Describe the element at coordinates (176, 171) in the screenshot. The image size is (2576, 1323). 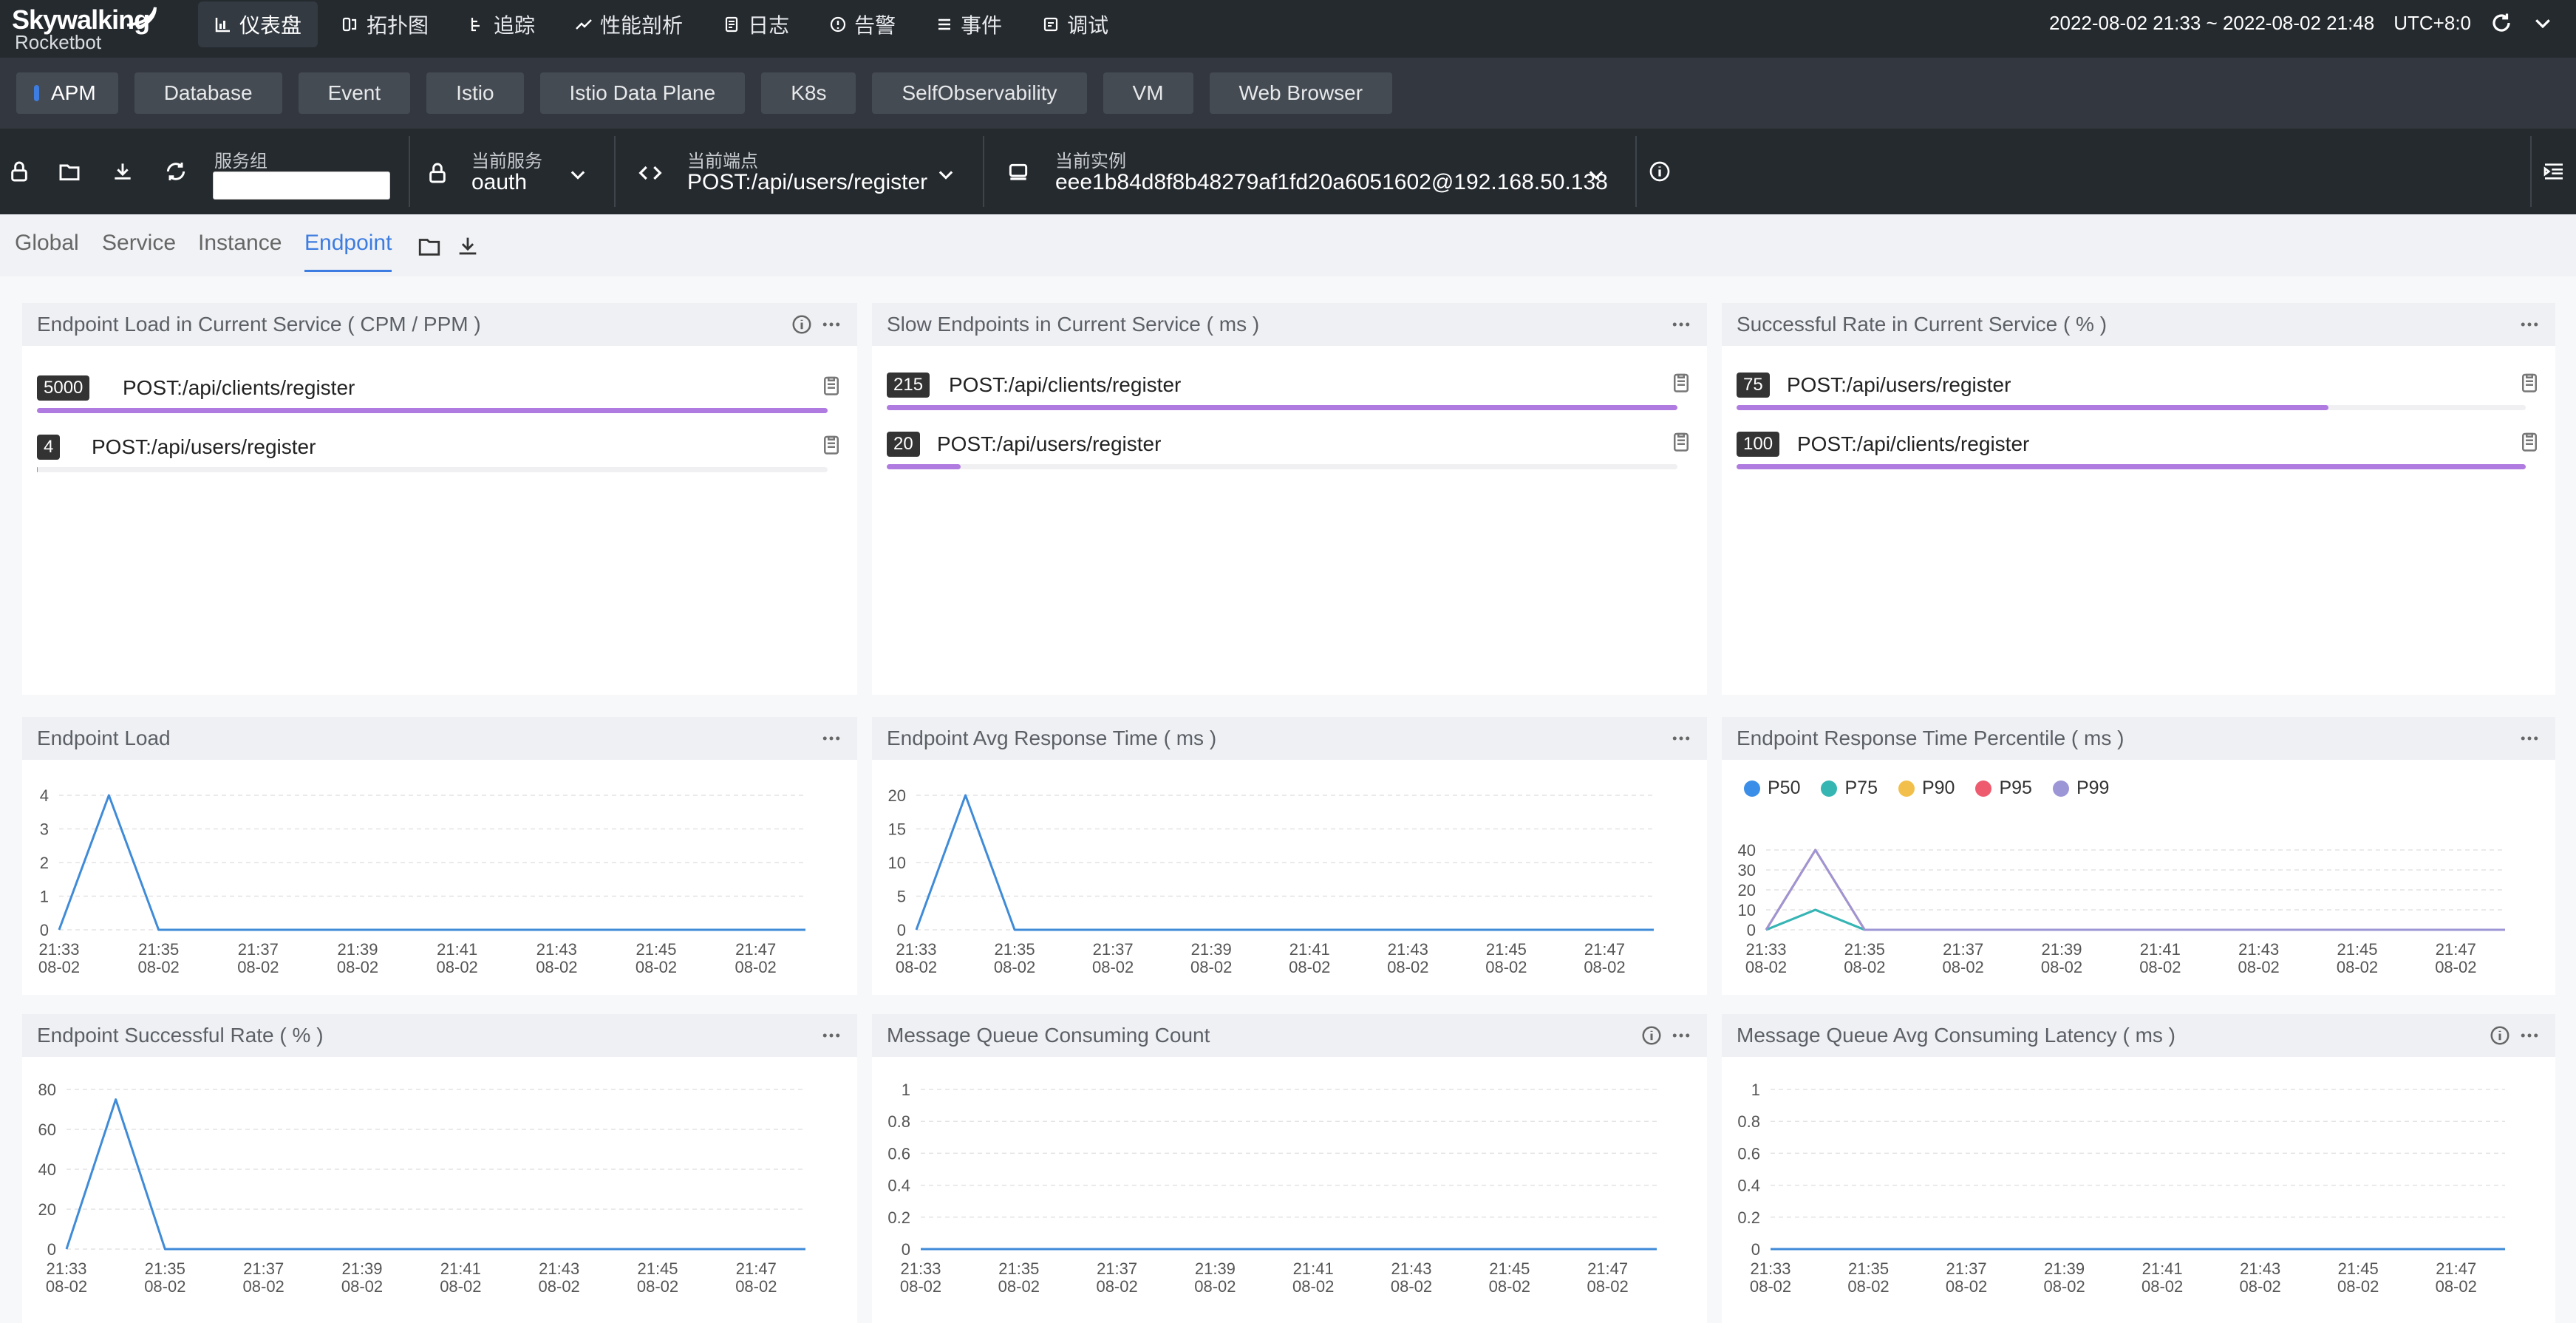
I see `sync-icon` at that location.